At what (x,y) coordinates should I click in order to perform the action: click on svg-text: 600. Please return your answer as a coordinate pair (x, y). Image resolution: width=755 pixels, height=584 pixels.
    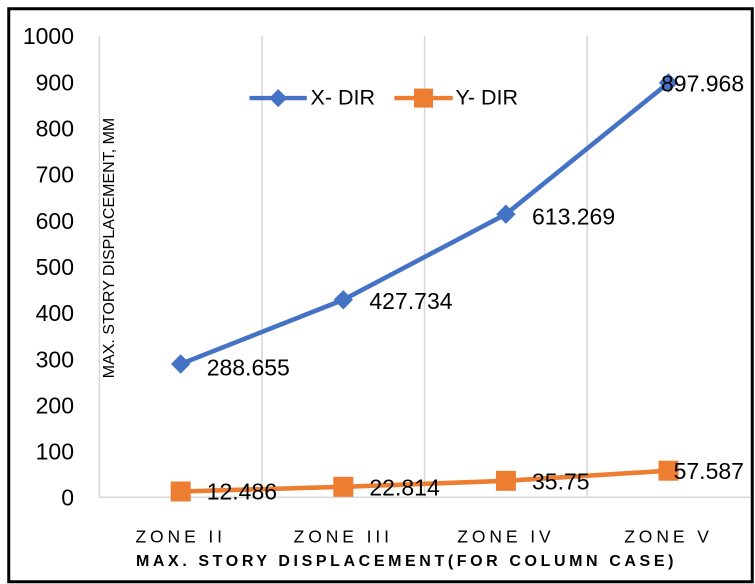
    Looking at the image, I should click on (55, 221).